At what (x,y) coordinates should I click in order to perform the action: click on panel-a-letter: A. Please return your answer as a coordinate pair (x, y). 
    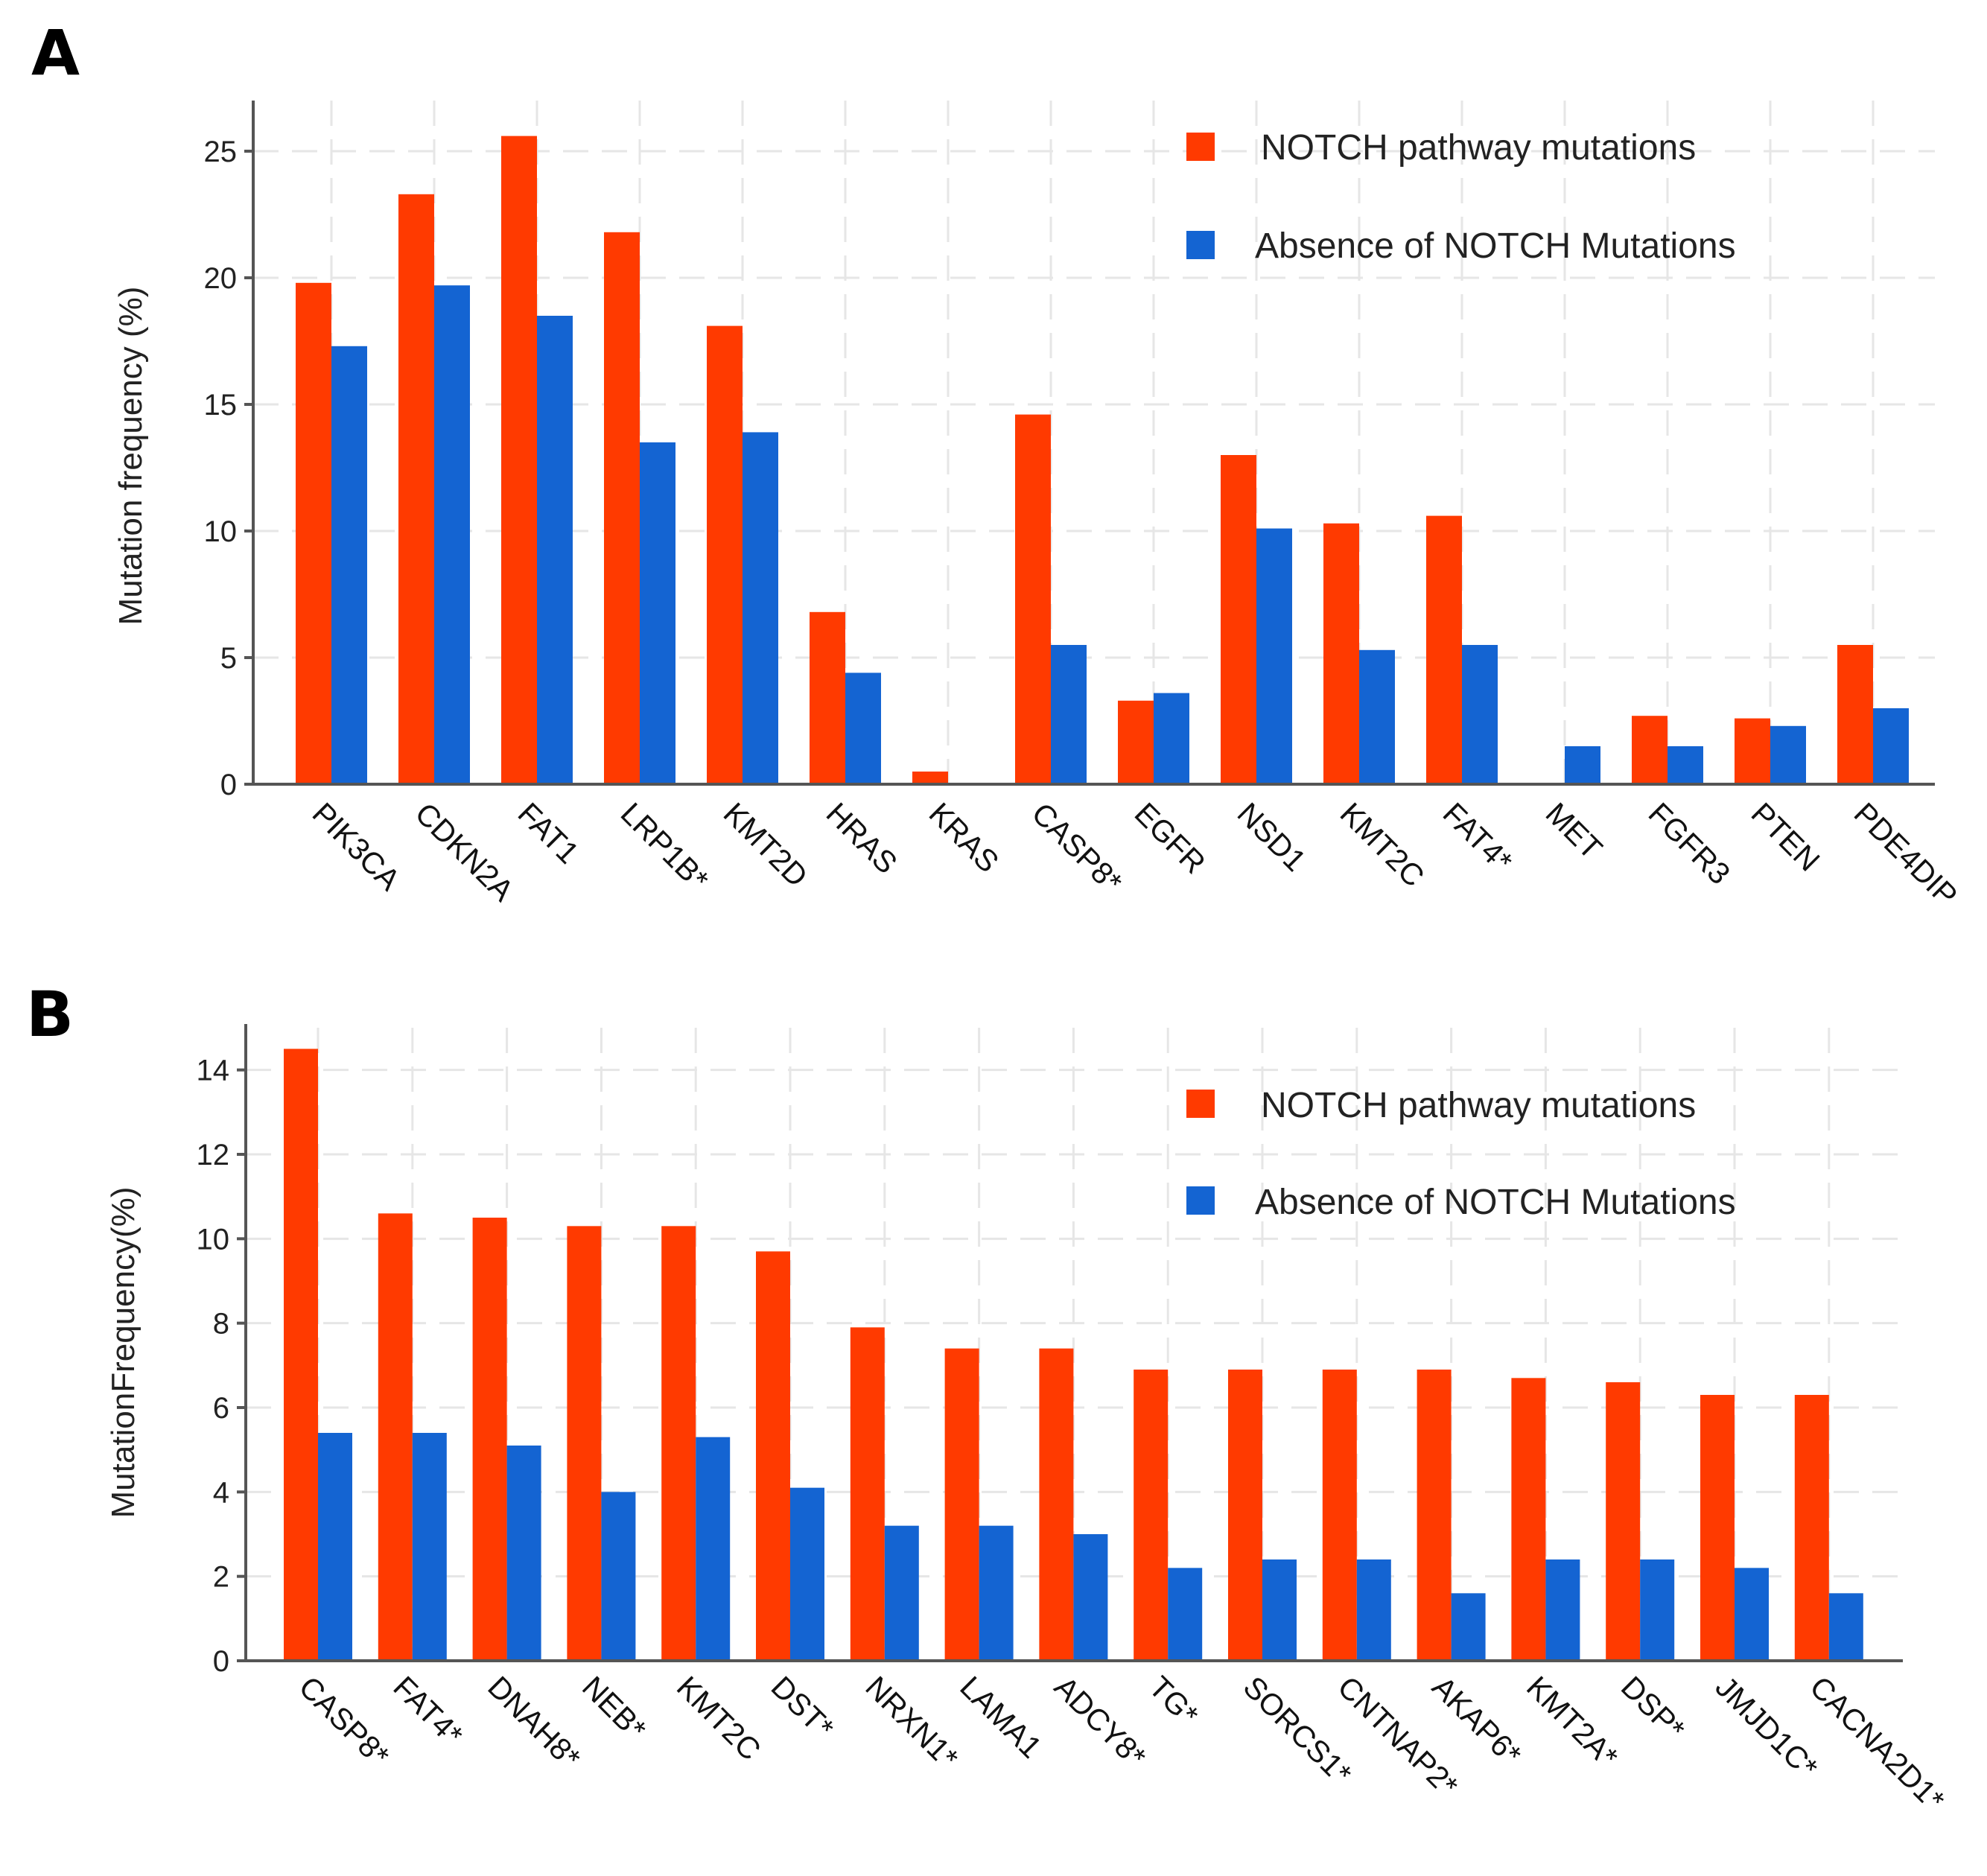
    Looking at the image, I should click on (55, 52).